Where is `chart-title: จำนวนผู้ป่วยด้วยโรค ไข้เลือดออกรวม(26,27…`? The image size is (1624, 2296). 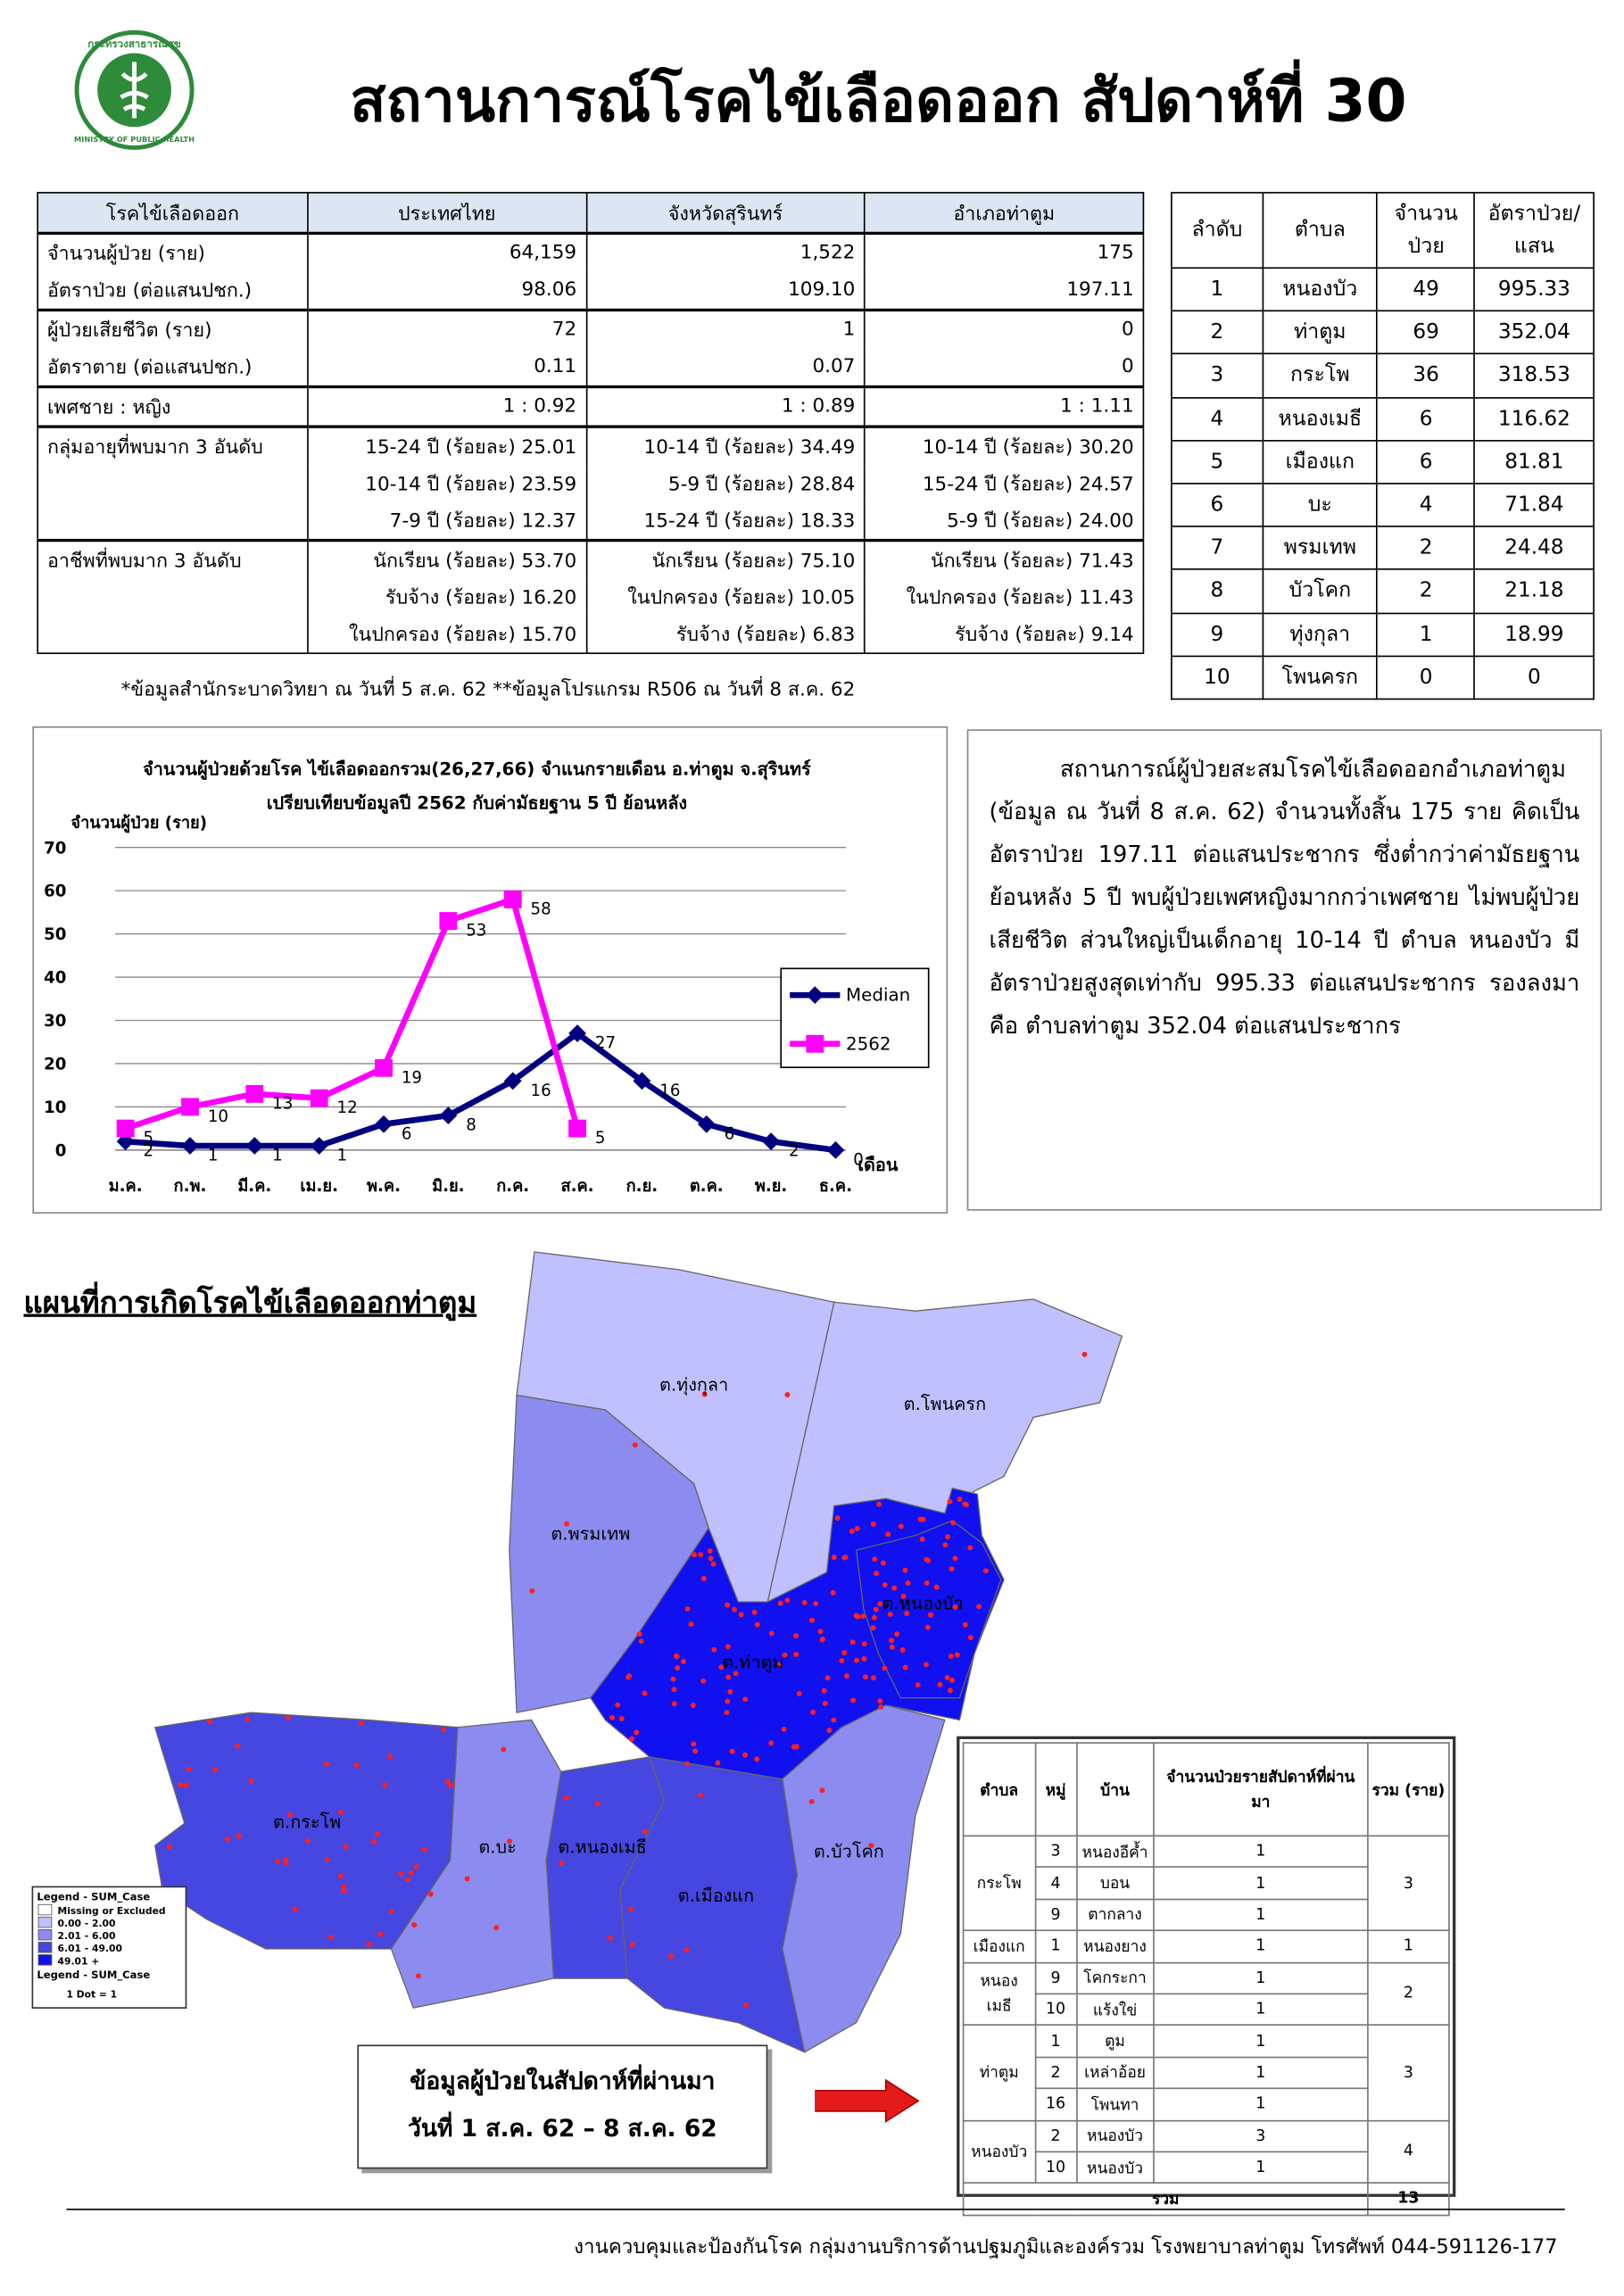
chart-title: จำนวนผู้ป่วยด้วยโรค ไข้เลือดออกรวม(26,27… is located at coordinates (477, 770).